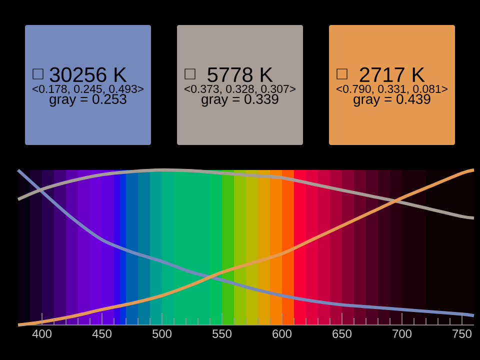  Describe the element at coordinates (462, 334) in the screenshot. I see `x-tick-label: 750` at that location.